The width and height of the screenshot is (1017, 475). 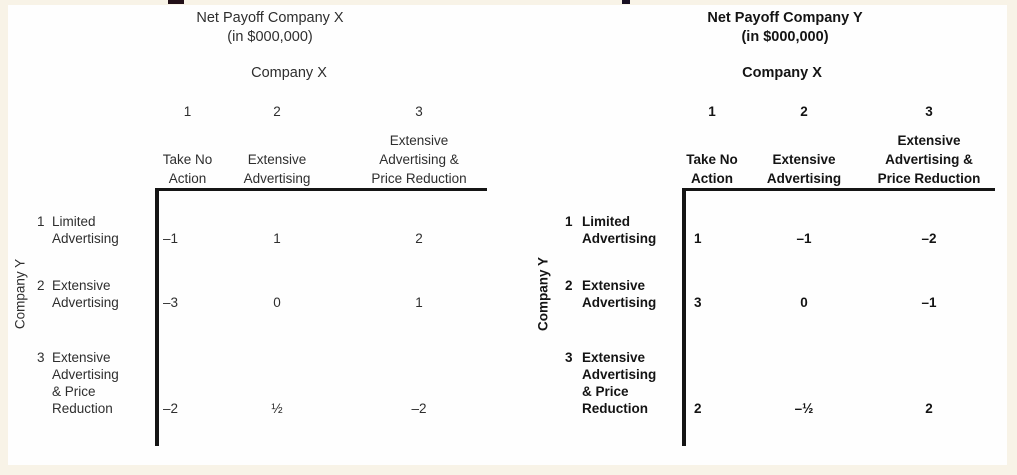 What do you see at coordinates (277, 408) in the screenshot?
I see `payoff-value: ½` at bounding box center [277, 408].